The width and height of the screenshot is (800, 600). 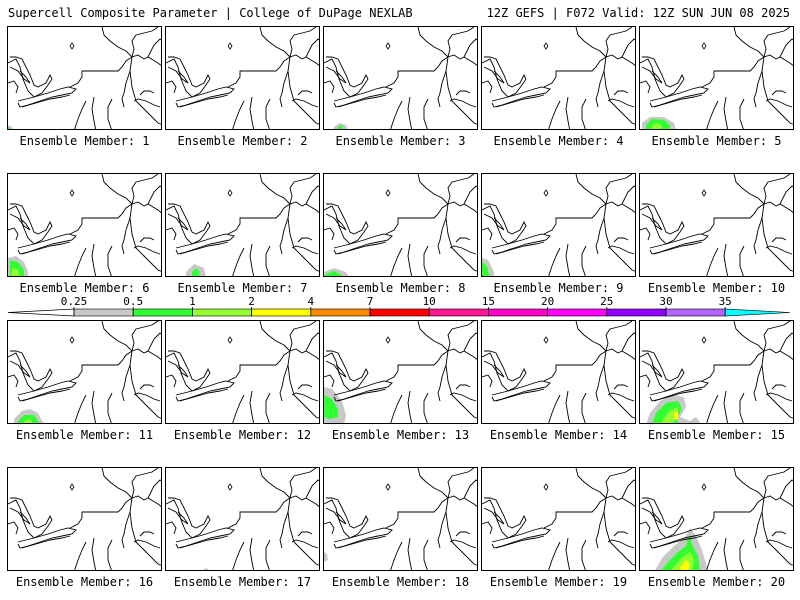 I want to click on colorbar-tick-label: 0.5, so click(x=133, y=301).